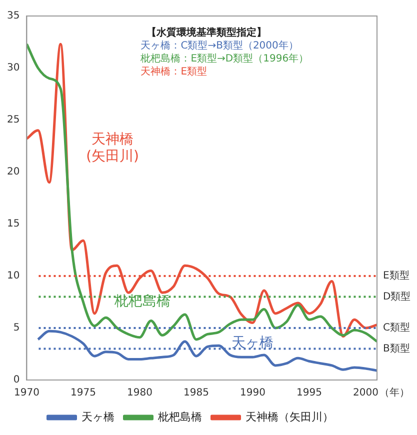  Describe the element at coordinates (13, 120) in the screenshot. I see `y-tick-label: 25` at that location.